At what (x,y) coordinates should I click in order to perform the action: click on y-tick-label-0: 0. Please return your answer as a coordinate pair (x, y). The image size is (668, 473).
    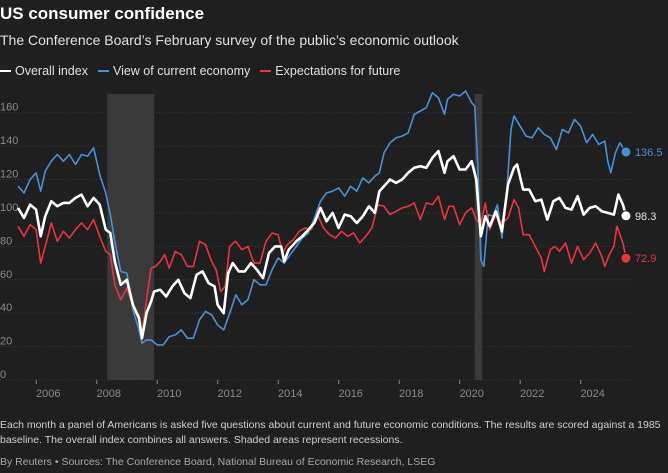
    Looking at the image, I should click on (3, 375).